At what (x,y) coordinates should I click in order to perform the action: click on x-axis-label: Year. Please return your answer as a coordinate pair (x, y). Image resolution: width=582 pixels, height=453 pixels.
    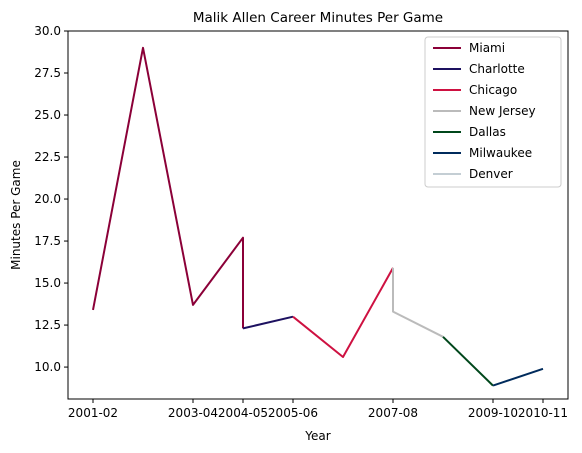
    Looking at the image, I should click on (317, 436).